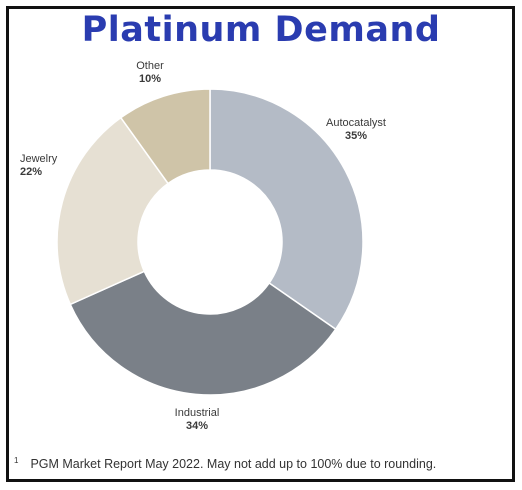 The width and height of the screenshot is (522, 490). I want to click on slice-label-jewelry: Jewelry, so click(39, 159).